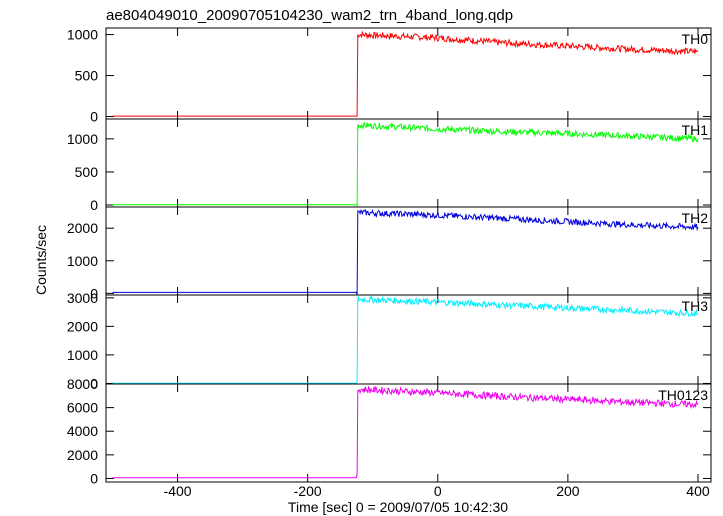 This screenshot has width=723, height=516. Describe the element at coordinates (695, 130) in the screenshot. I see `panel-label-th1: TH1` at that location.